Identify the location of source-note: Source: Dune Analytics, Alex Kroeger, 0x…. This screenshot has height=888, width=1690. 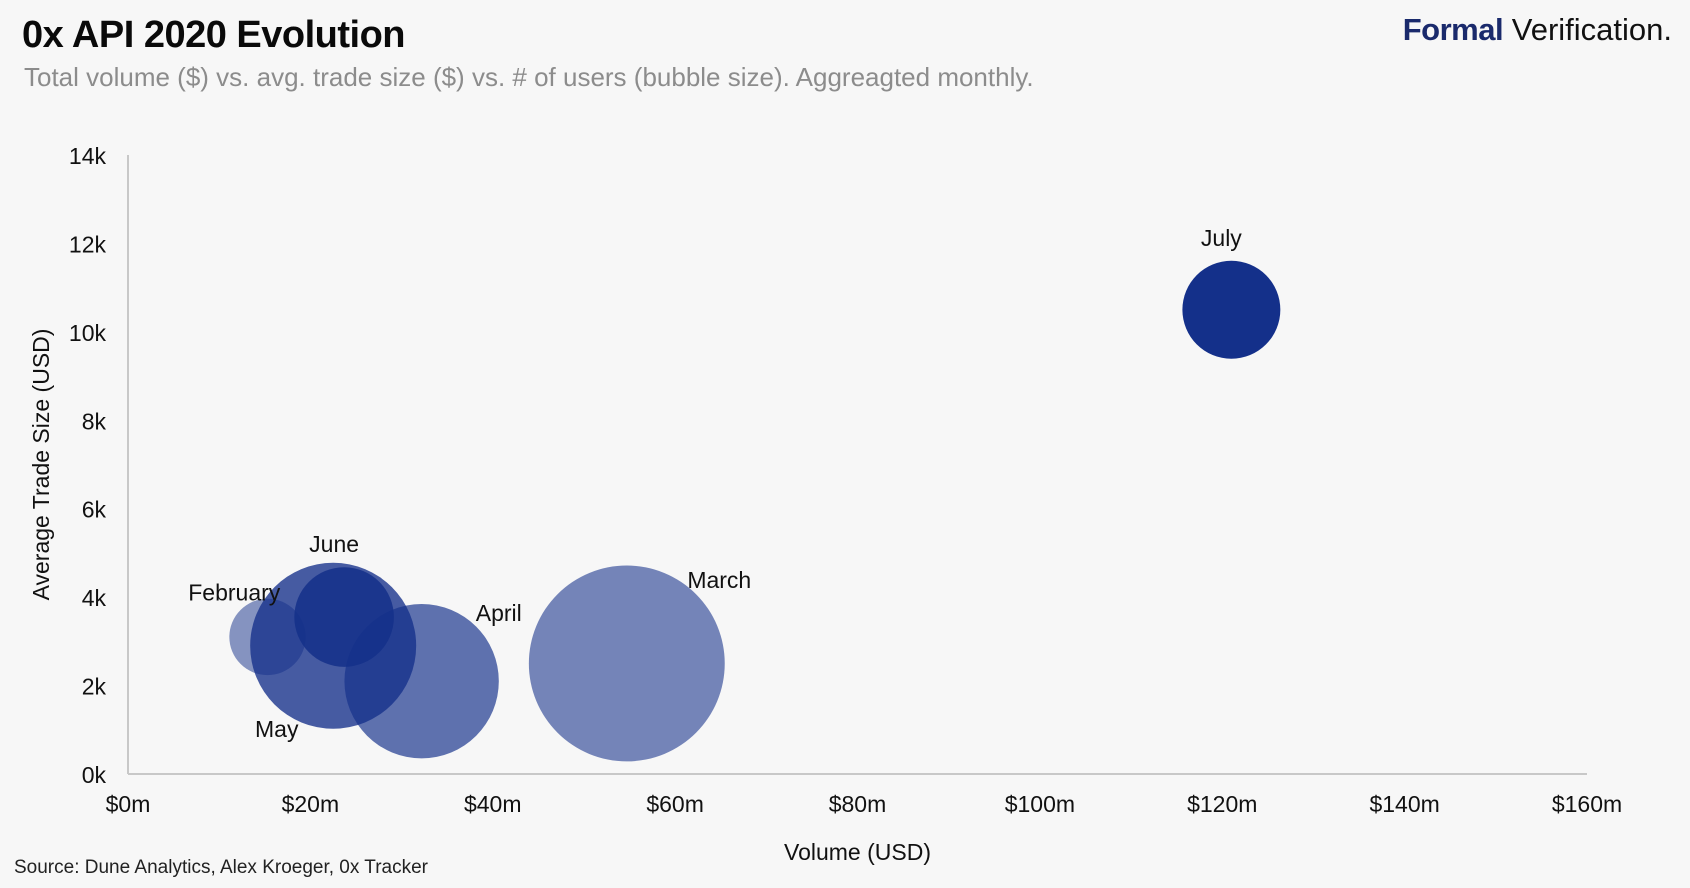
(221, 867).